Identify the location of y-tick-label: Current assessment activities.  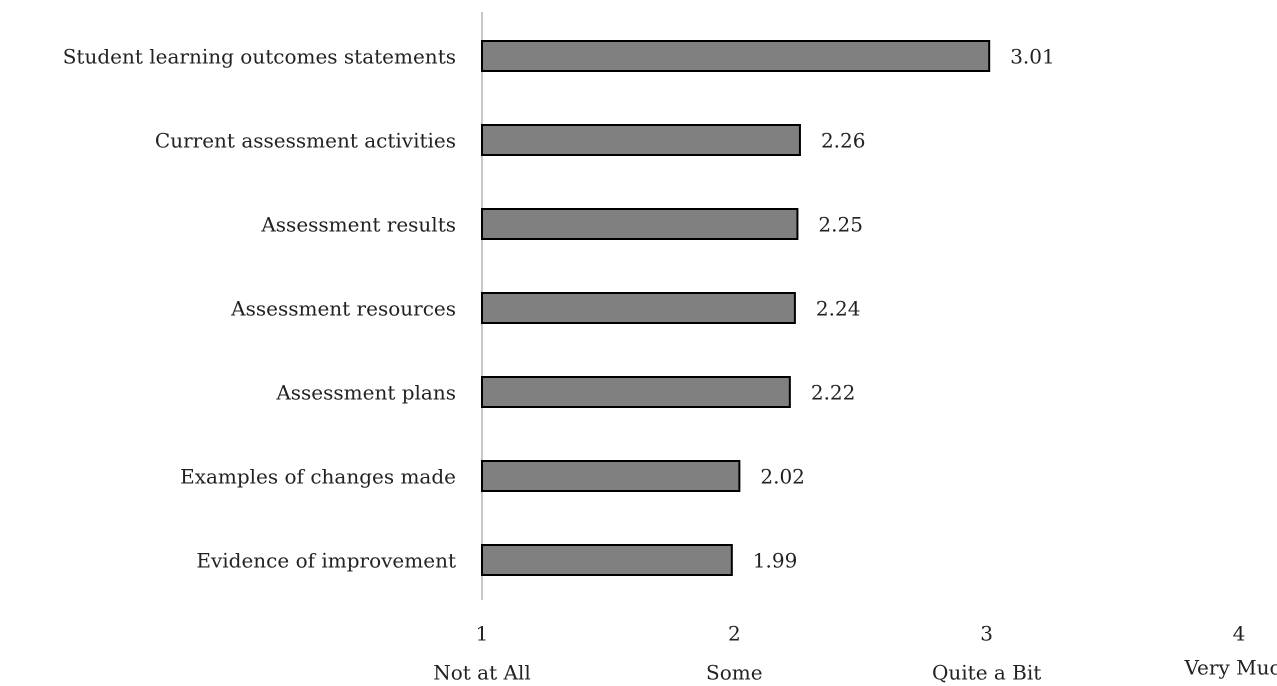
(305, 141).